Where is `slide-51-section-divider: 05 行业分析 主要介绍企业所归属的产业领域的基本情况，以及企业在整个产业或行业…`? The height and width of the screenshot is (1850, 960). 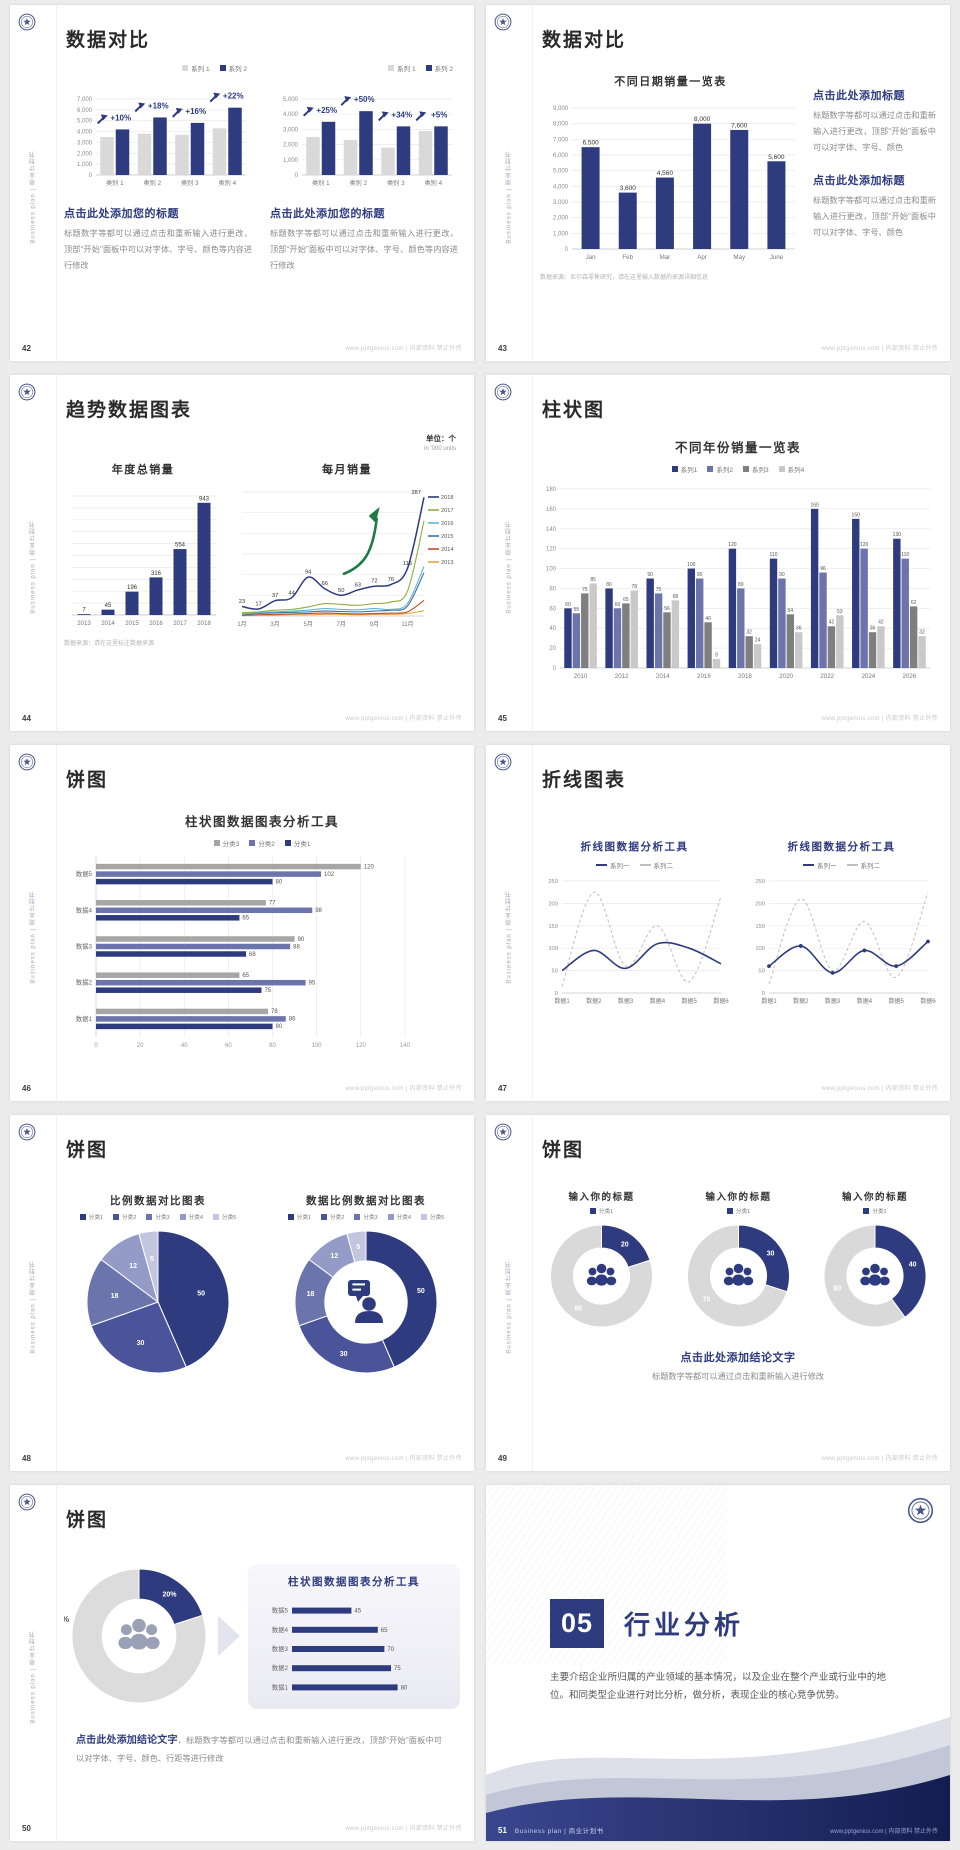 slide-51-section-divider: 05 行业分析 主要介绍企业所归属的产业领域的基本情况，以及企业在整个产业或行业… is located at coordinates (718, 1663).